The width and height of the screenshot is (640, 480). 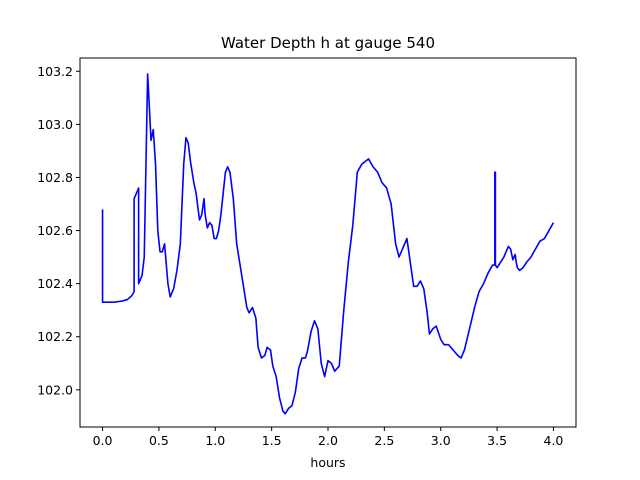 What do you see at coordinates (215, 440) in the screenshot?
I see `x-tick-label: 1.0` at bounding box center [215, 440].